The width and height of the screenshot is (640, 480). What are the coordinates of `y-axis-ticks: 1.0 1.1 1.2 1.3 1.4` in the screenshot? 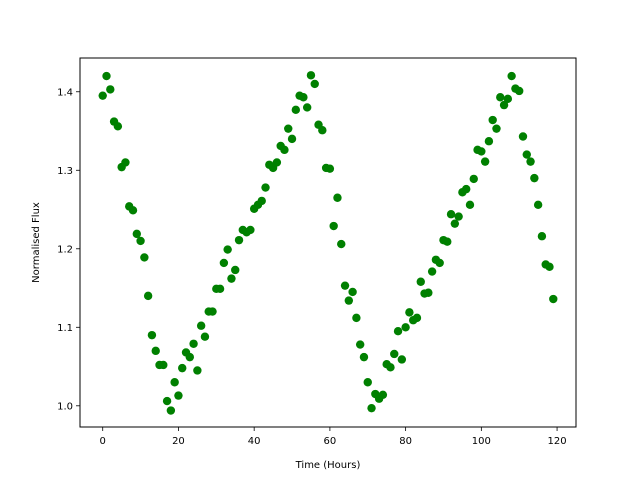 It's located at (68, 249).